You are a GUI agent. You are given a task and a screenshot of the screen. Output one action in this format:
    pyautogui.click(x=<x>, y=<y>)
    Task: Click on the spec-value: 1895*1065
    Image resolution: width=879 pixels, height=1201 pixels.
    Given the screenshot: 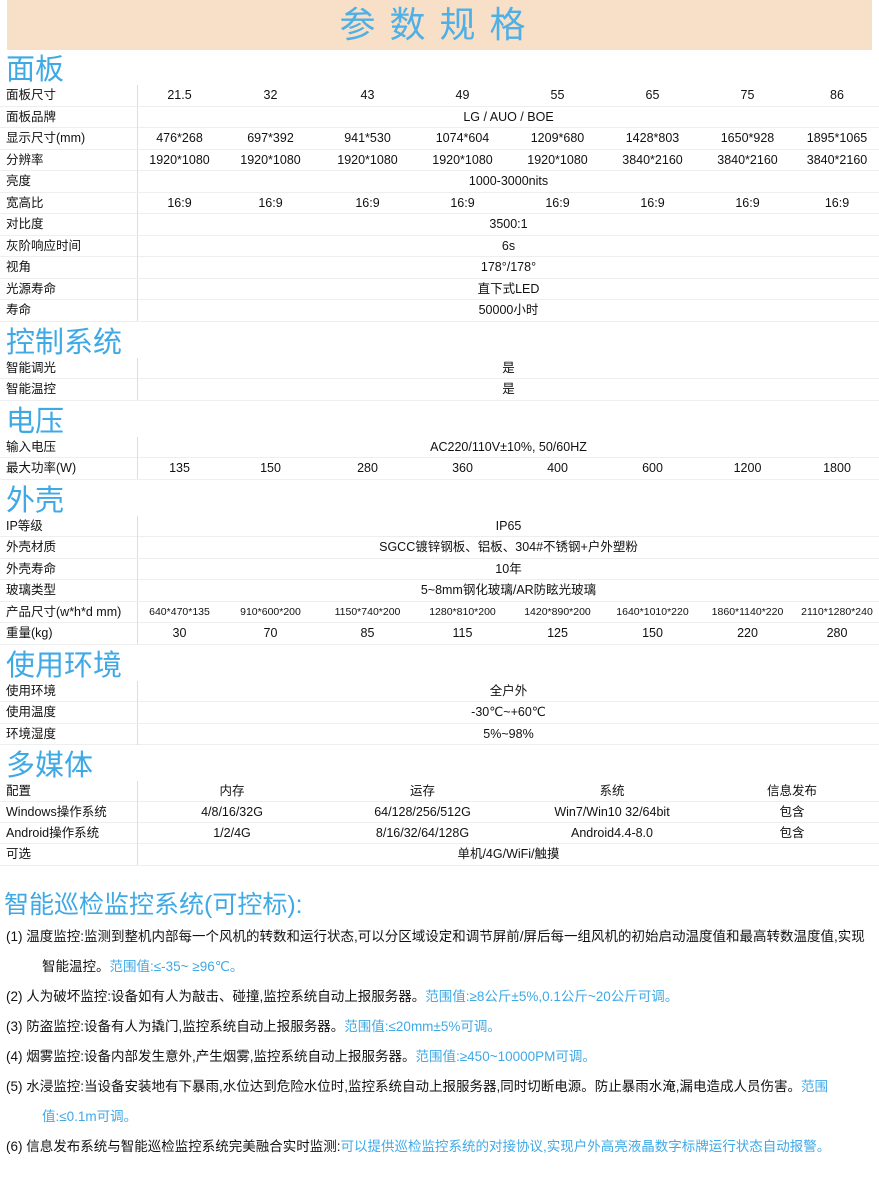 What is the action you would take?
    pyautogui.click(x=837, y=138)
    